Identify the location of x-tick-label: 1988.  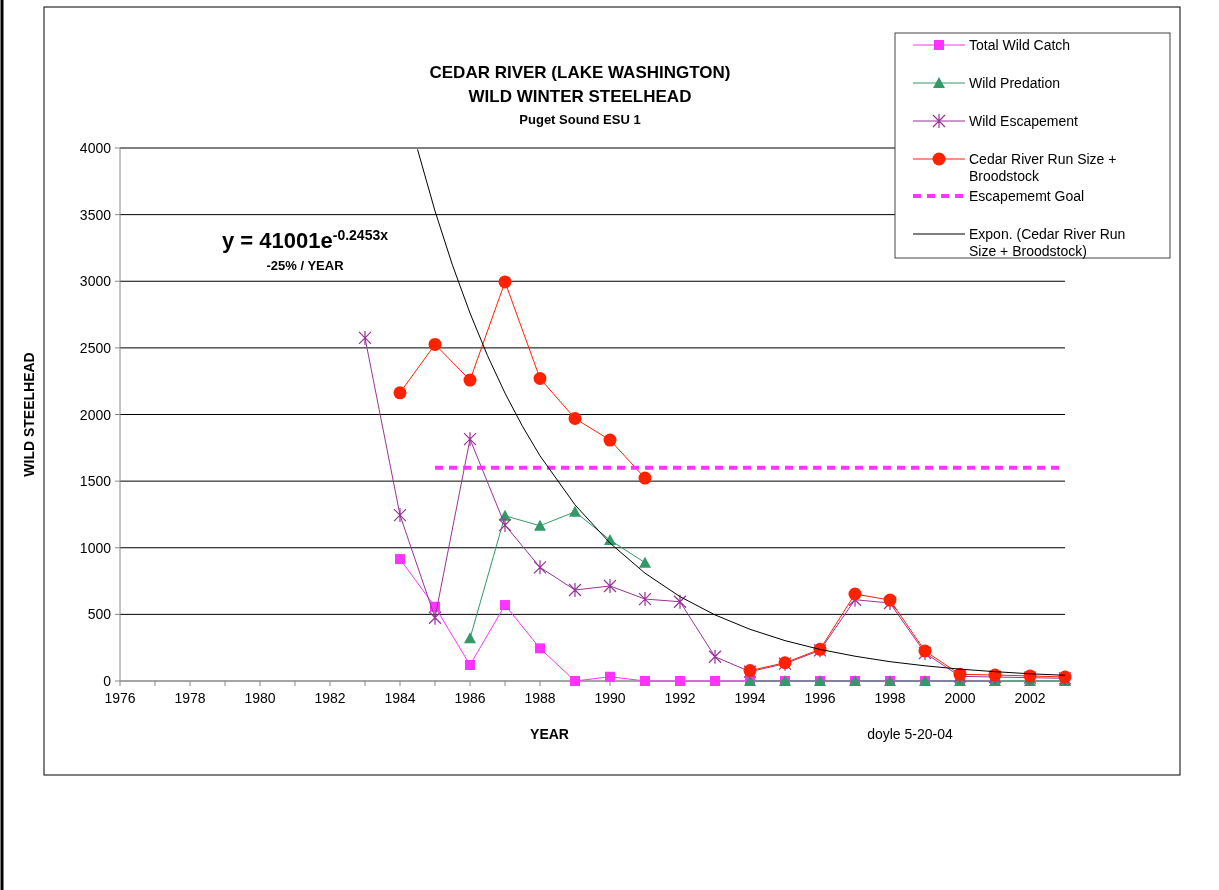
(540, 698).